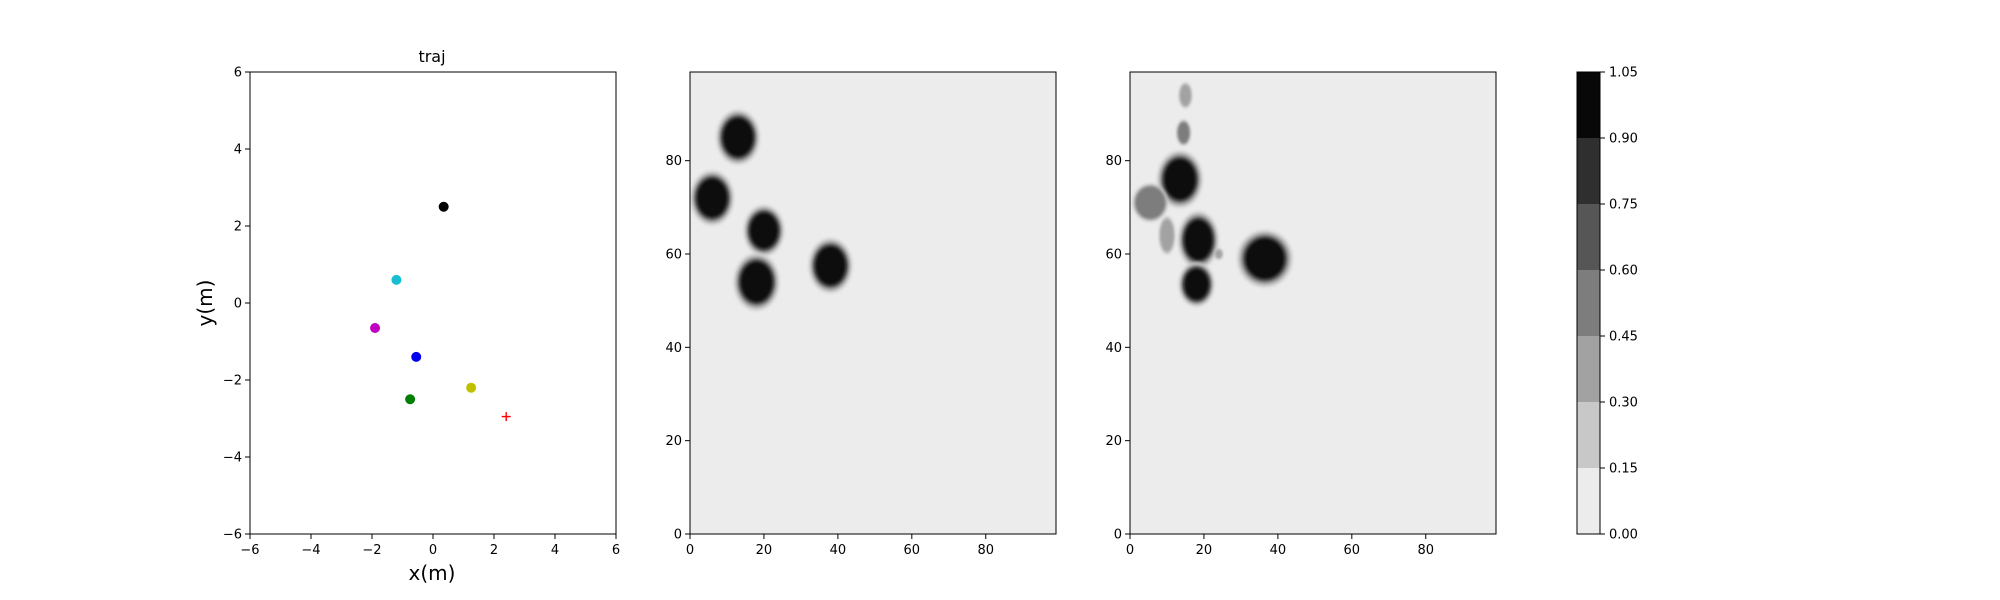 The image size is (2000, 600). What do you see at coordinates (673, 348) in the screenshot?
I see `map-y-tick-label: 40` at bounding box center [673, 348].